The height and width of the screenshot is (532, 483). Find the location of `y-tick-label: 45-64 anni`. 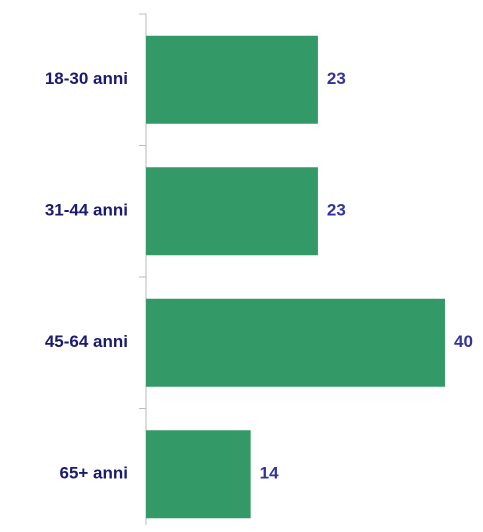

y-tick-label: 45-64 anni is located at coordinates (86, 341).